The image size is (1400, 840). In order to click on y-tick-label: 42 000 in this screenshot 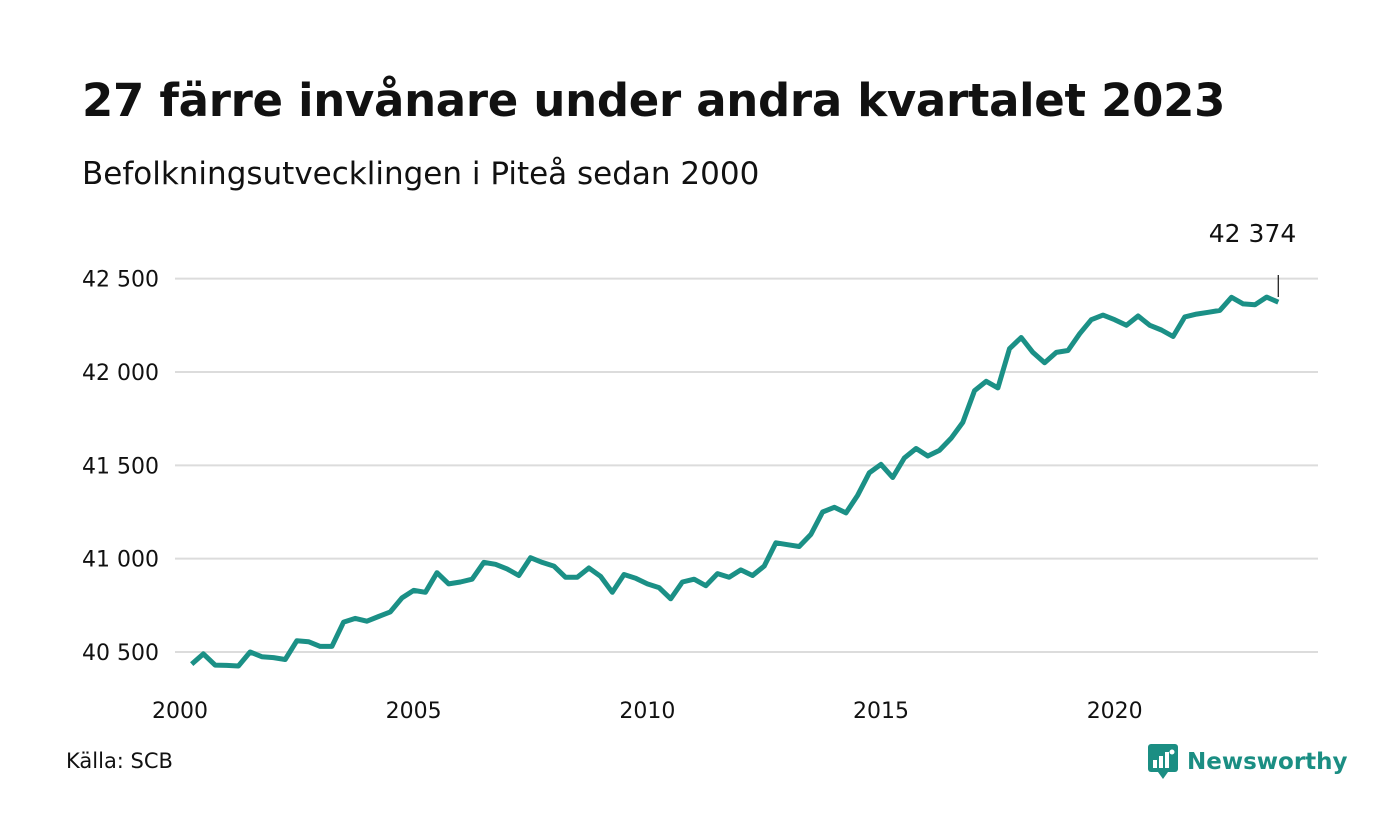, I will do `click(120, 373)`.